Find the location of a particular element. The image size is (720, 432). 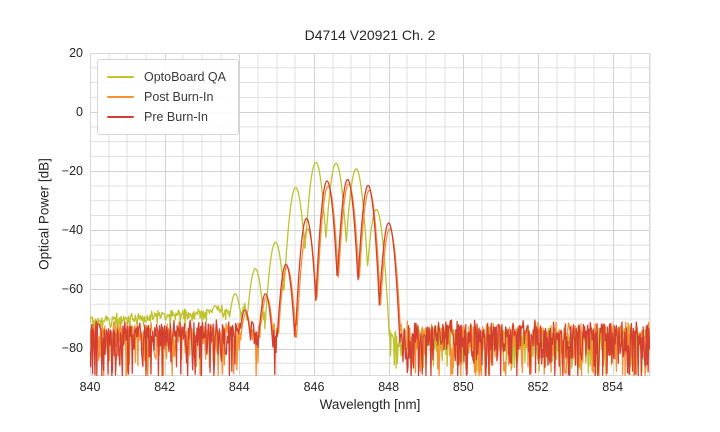

x-tick-label: 846 is located at coordinates (314, 387).